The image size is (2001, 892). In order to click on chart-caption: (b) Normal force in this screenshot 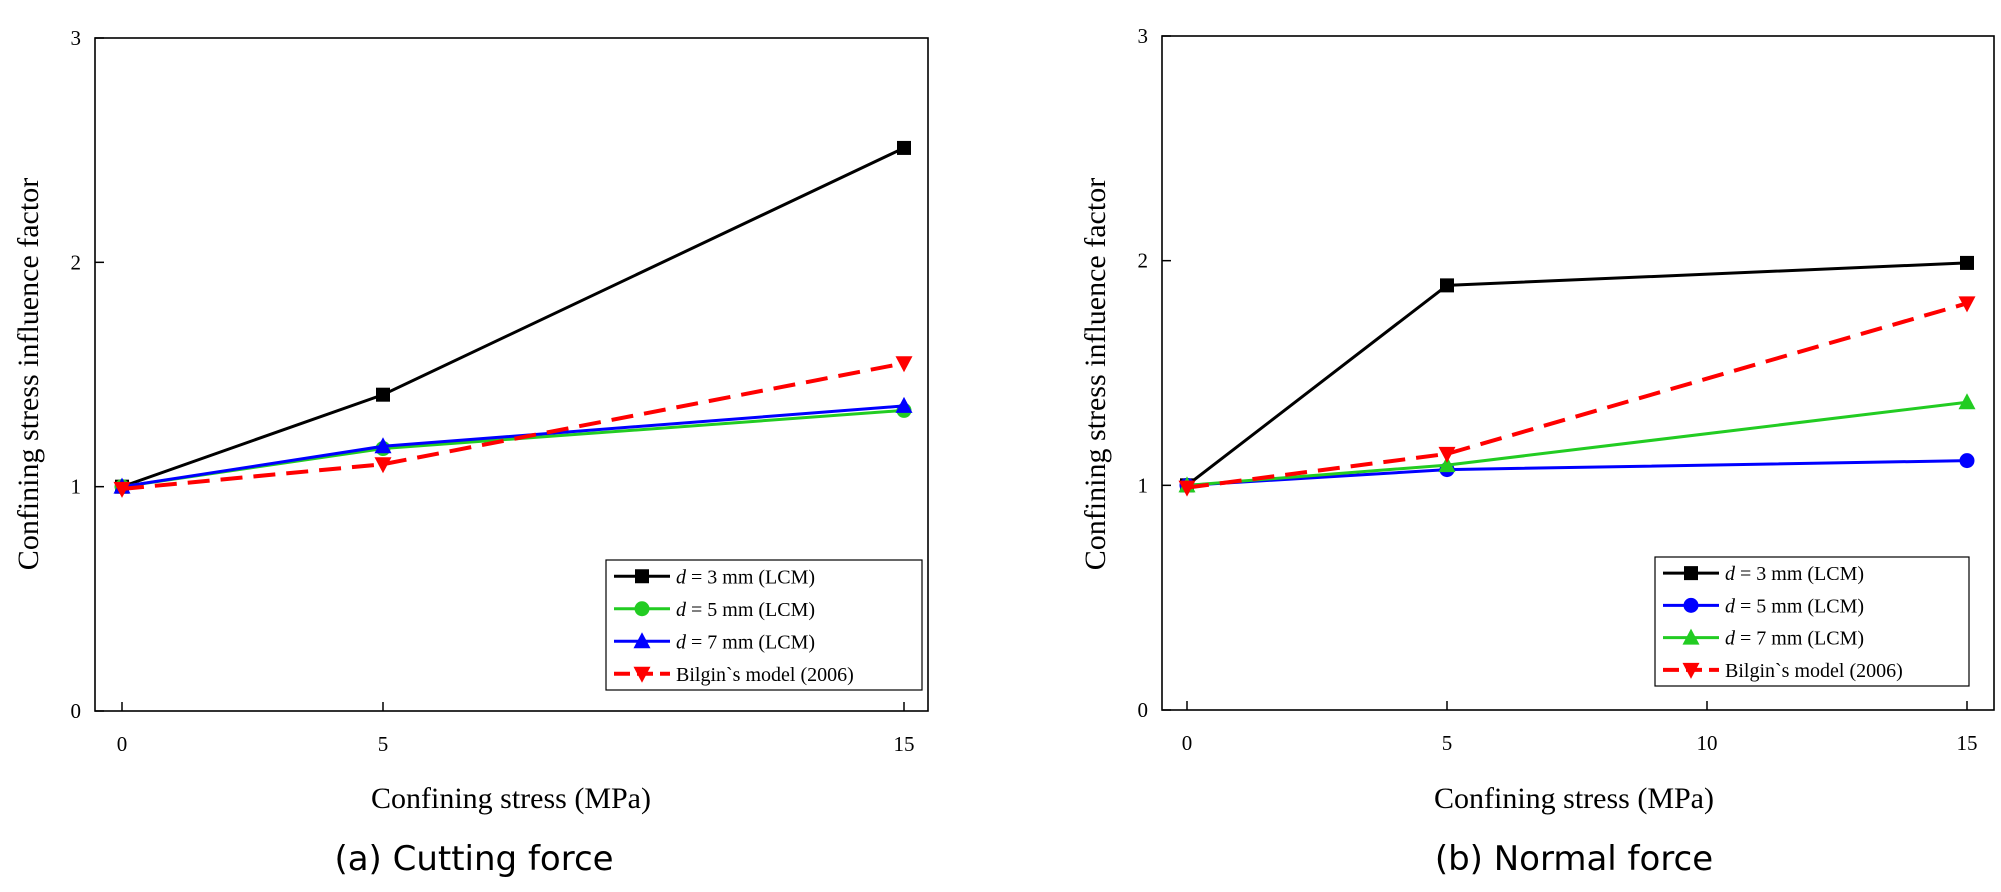, I will do `click(1574, 859)`.